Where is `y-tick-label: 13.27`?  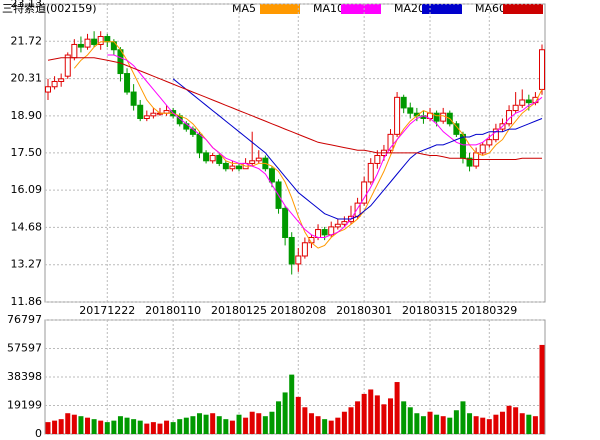 y-tick-label: 13.27 is located at coordinates (27, 264).